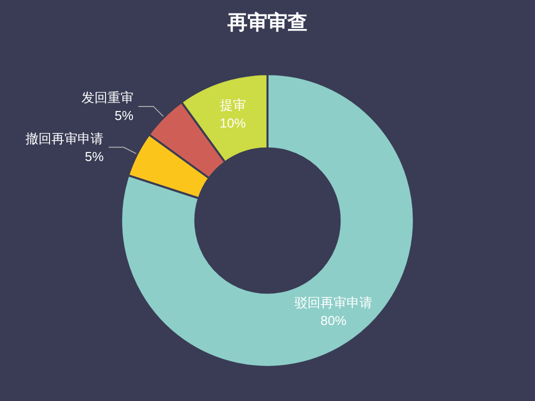 This screenshot has height=401, width=535. I want to click on slice-label: 提审, so click(233, 104).